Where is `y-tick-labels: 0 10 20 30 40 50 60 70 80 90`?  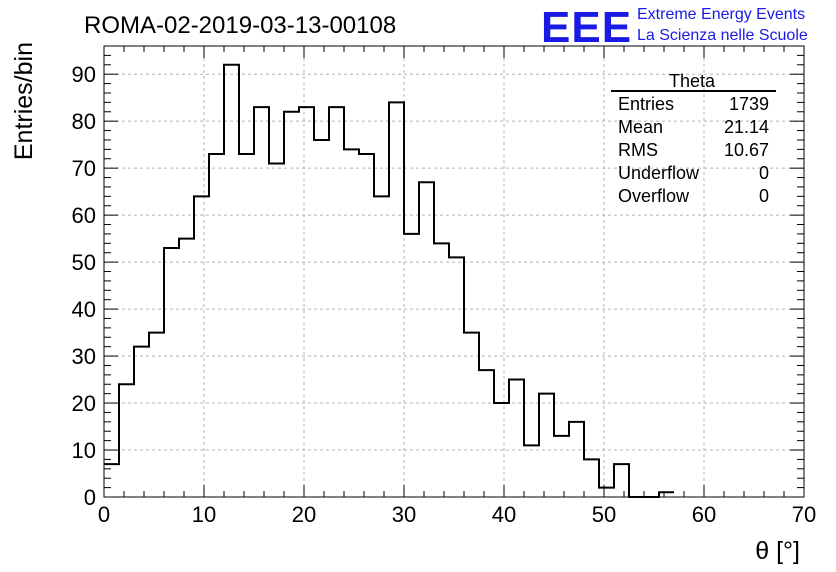
y-tick-labels: 0 10 20 30 40 50 60 70 80 90 is located at coordinates (84, 286).